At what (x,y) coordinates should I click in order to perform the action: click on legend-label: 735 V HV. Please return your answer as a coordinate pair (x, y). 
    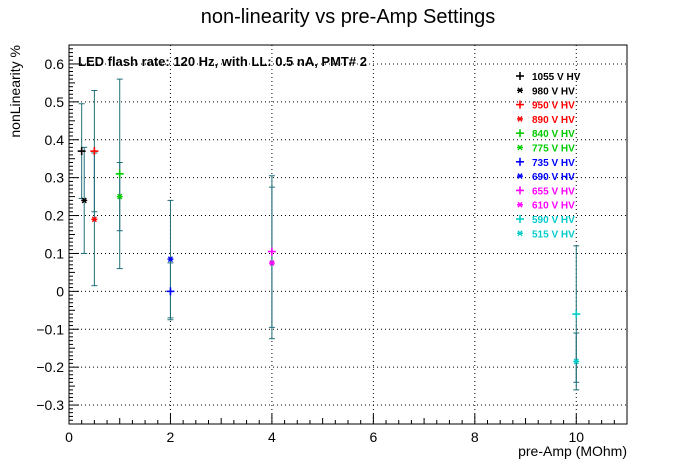
    Looking at the image, I should click on (553, 163).